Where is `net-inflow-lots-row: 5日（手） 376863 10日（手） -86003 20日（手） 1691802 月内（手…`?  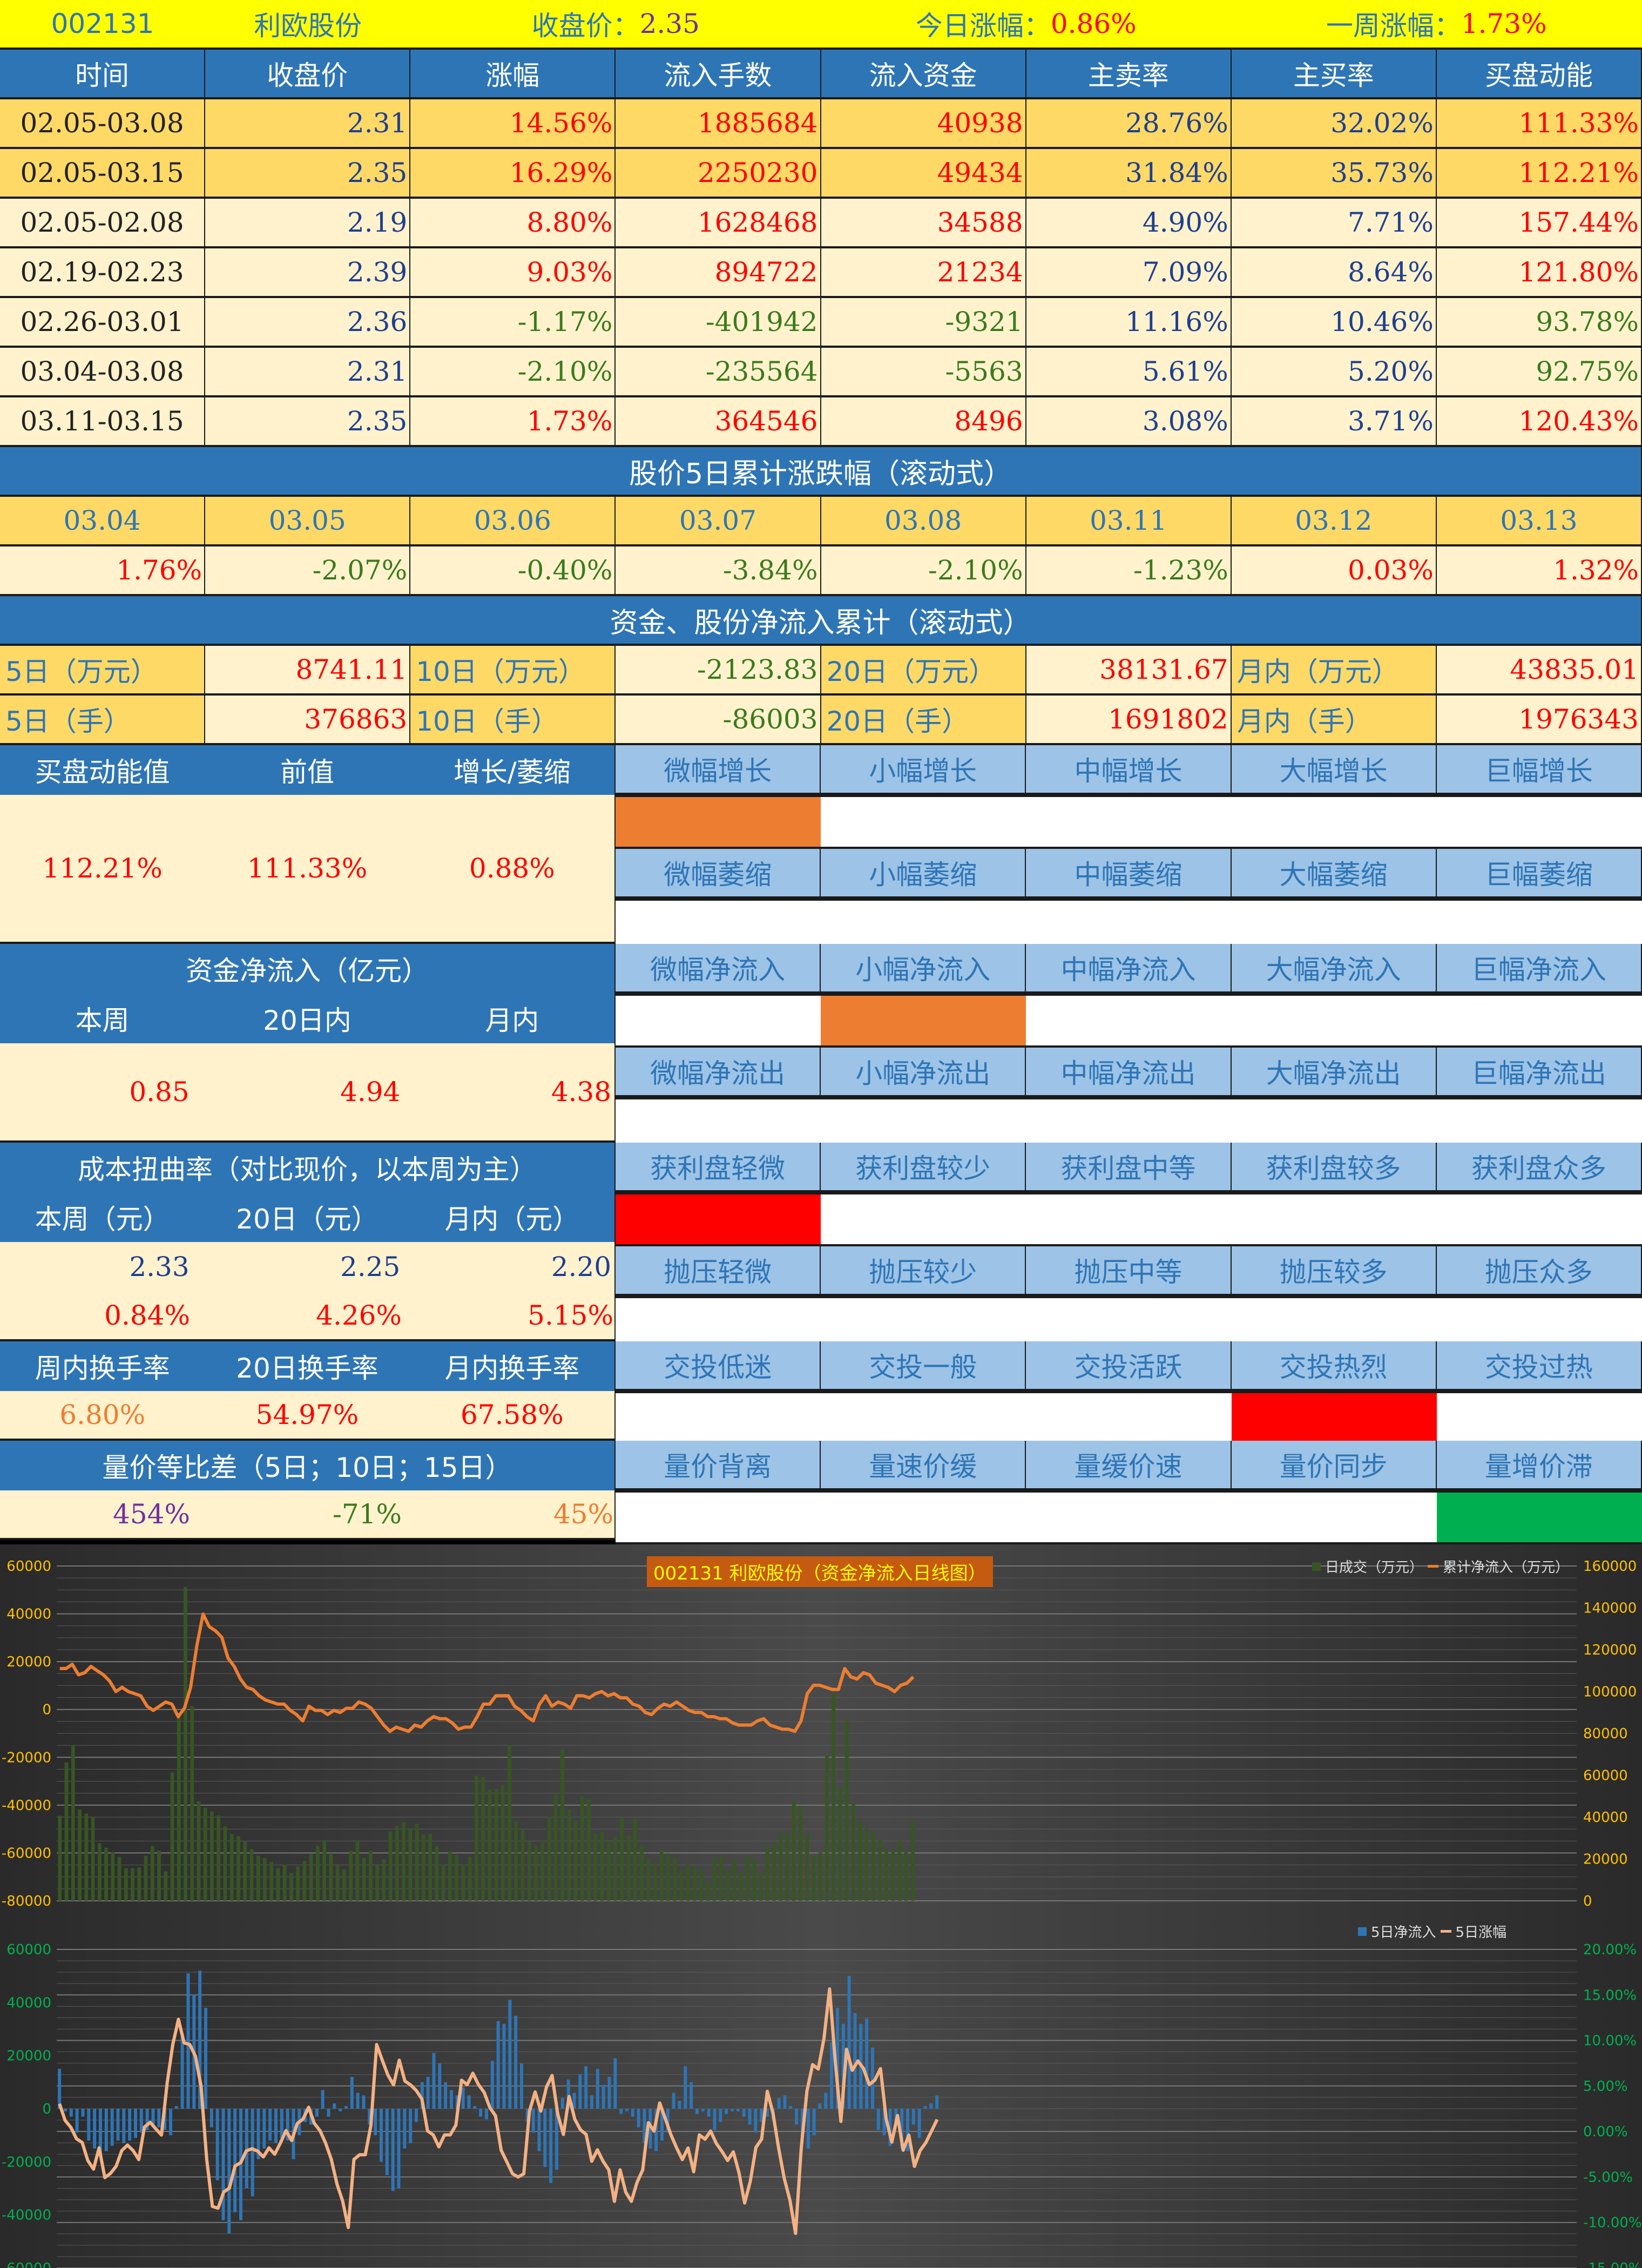
net-inflow-lots-row: 5日（手） 376863 10日（手） -86003 20日（手） 1691802 月内（手… is located at coordinates (821, 721).